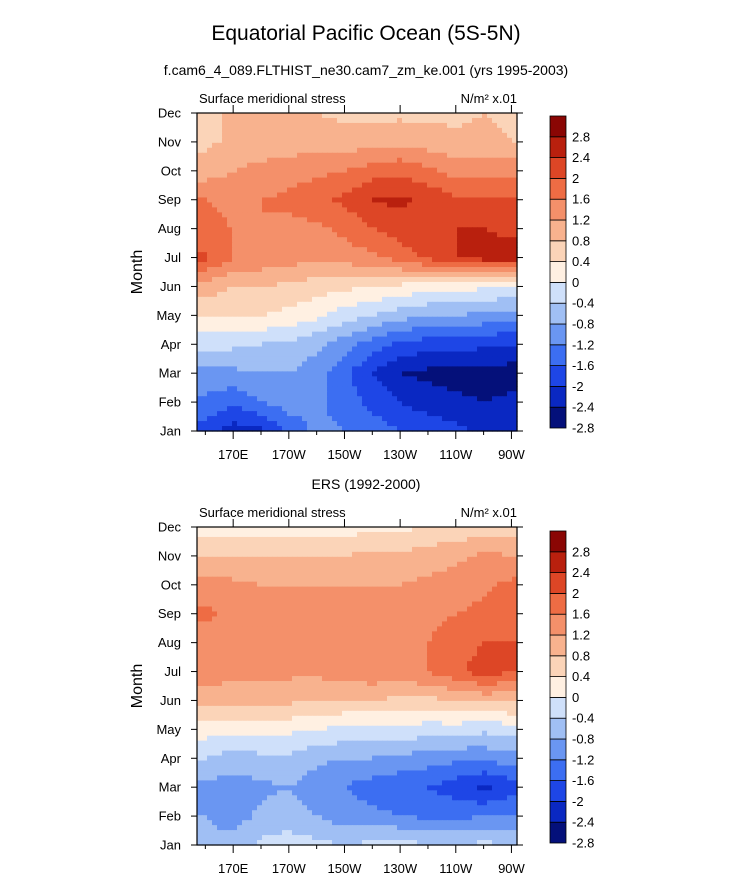 This screenshot has height=882, width=732. Describe the element at coordinates (575, 282) in the screenshot. I see `colorbar-label: 0` at that location.